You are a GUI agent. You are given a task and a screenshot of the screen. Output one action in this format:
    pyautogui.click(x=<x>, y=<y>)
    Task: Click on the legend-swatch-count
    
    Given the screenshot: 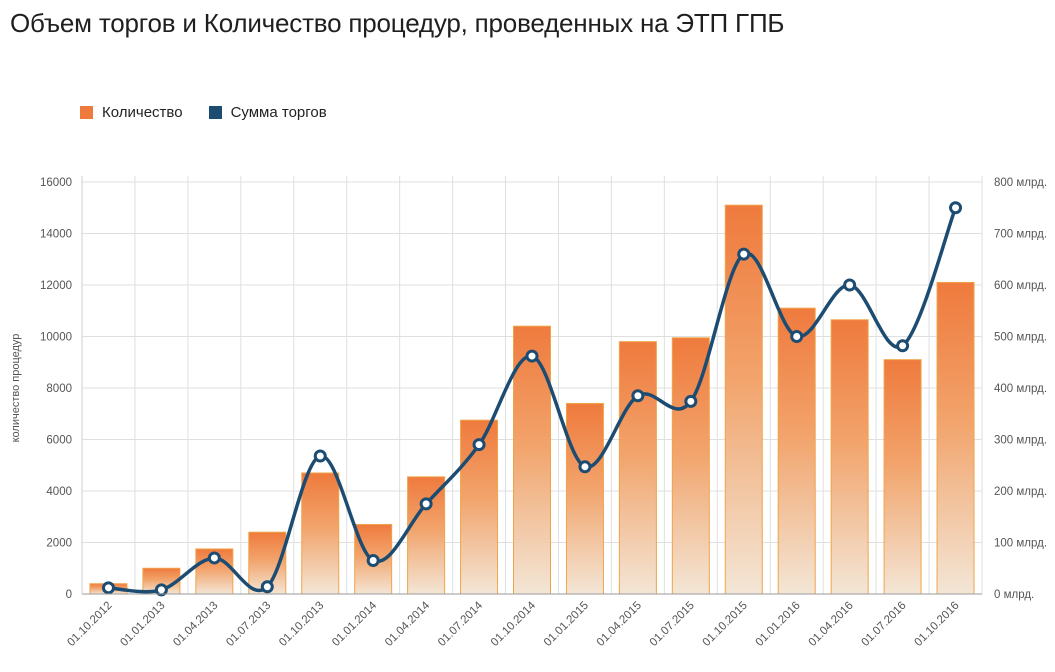 What is the action you would take?
    pyautogui.click(x=86, y=112)
    